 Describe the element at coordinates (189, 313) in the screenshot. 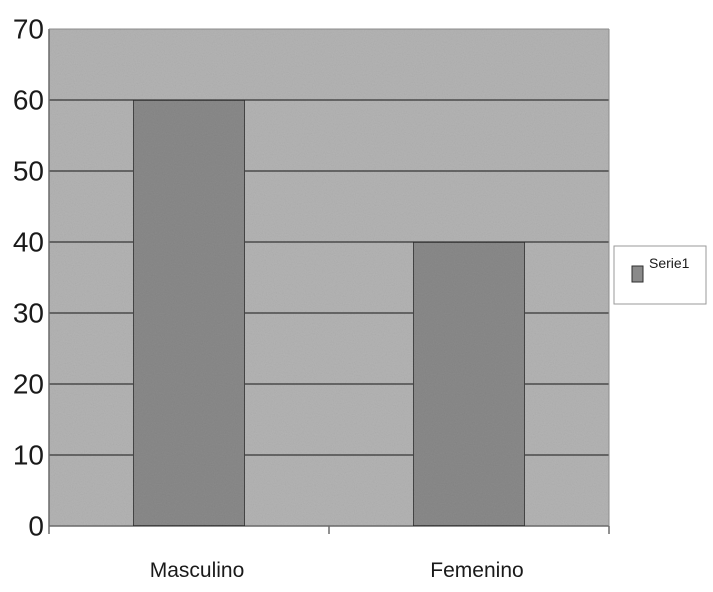

I see `bar-masculino` at that location.